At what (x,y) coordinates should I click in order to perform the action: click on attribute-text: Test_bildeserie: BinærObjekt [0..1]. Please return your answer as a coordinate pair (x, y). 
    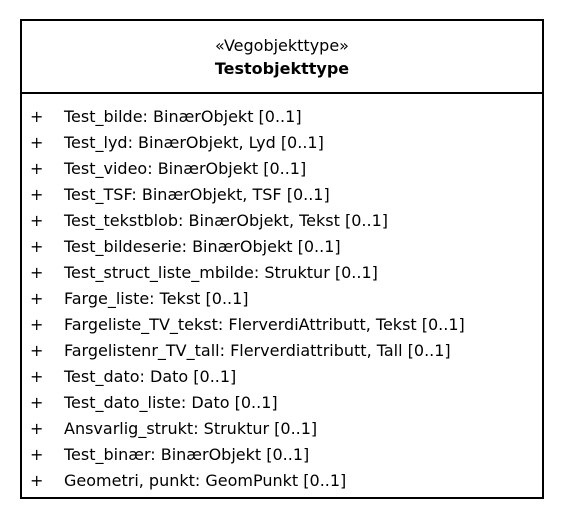
    Looking at the image, I should click on (202, 246).